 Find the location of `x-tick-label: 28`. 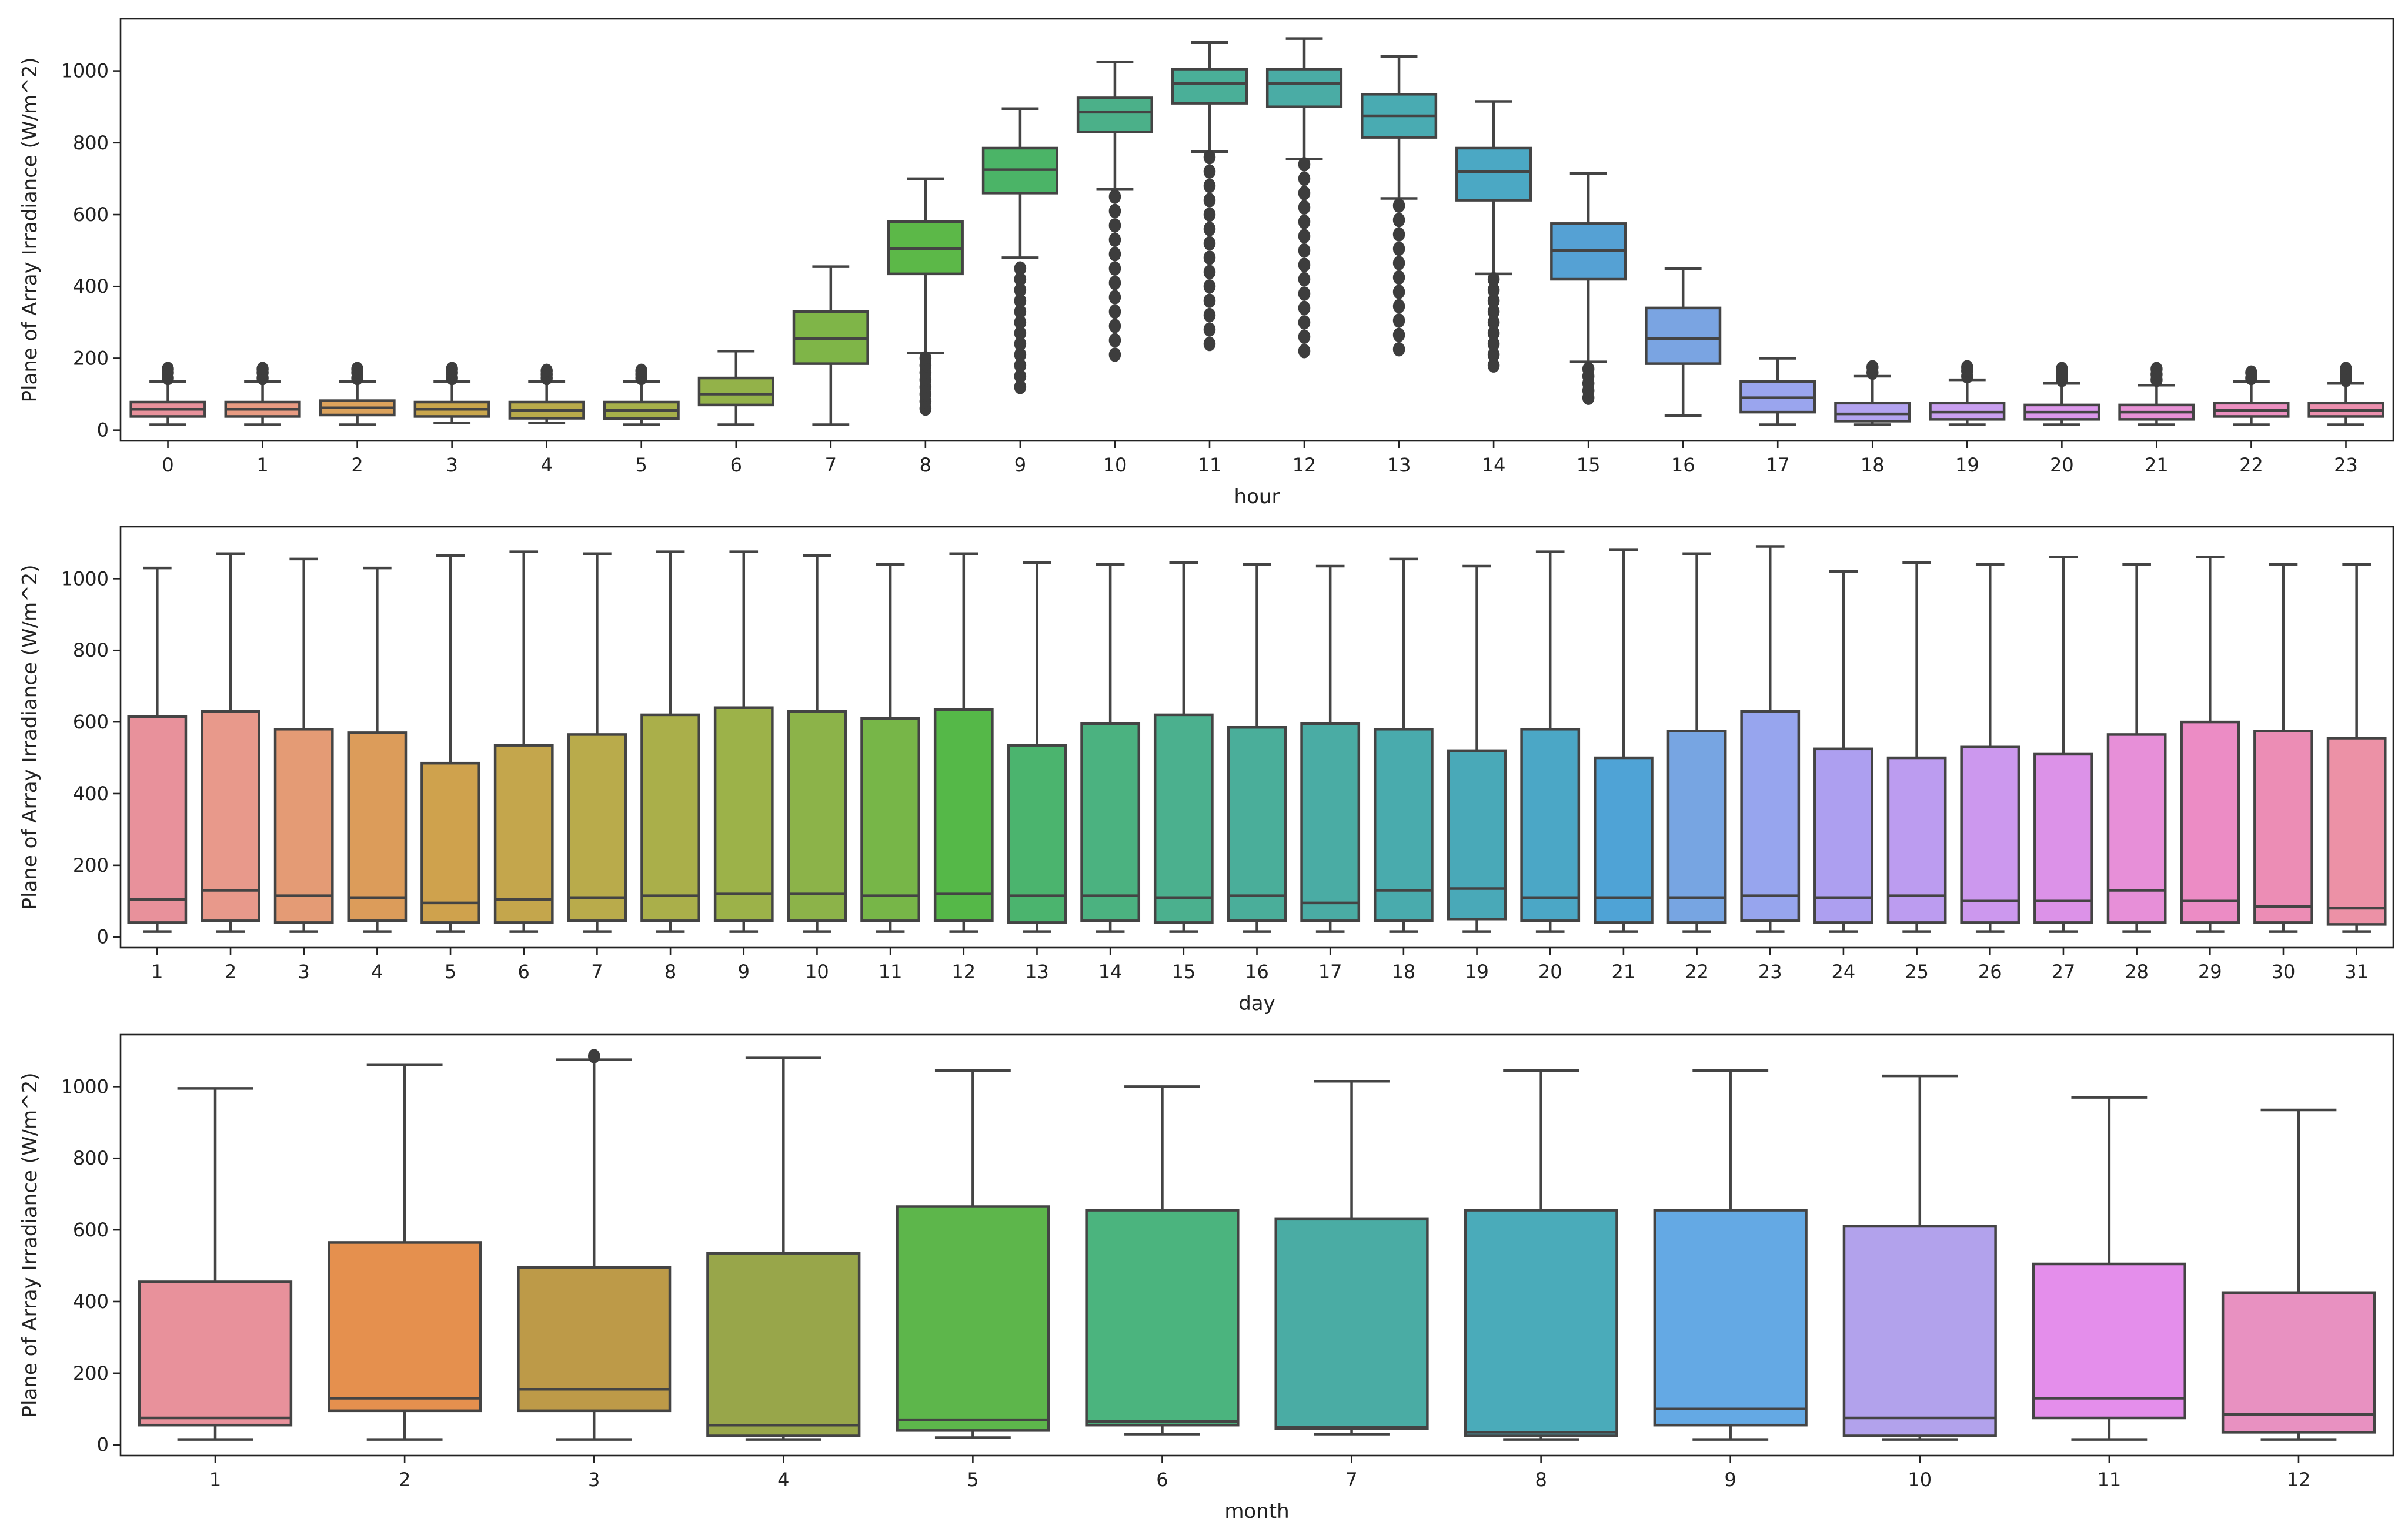

x-tick-label: 28 is located at coordinates (2137, 972).